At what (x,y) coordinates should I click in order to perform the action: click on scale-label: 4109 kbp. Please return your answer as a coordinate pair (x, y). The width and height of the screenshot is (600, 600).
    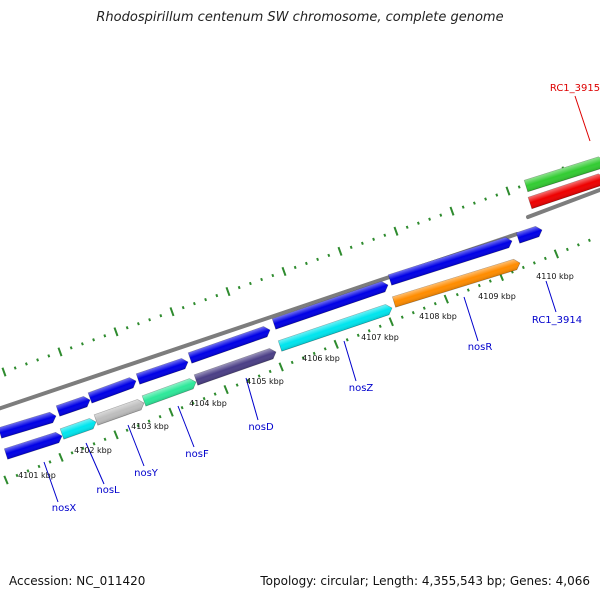
    Looking at the image, I should click on (497, 296).